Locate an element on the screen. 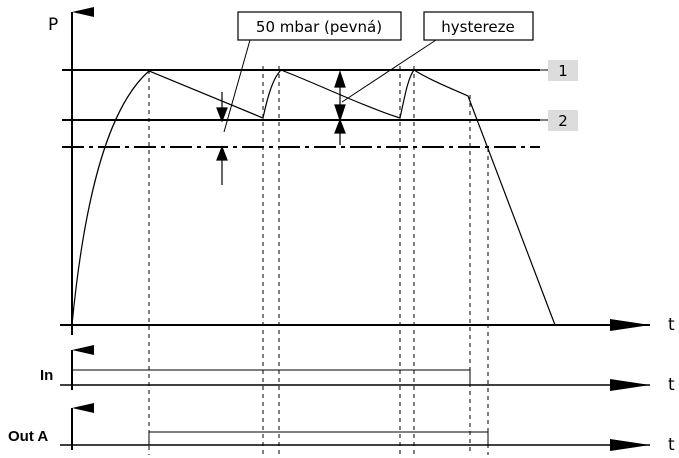  output-signal-row: Out A t is located at coordinates (341, 429).